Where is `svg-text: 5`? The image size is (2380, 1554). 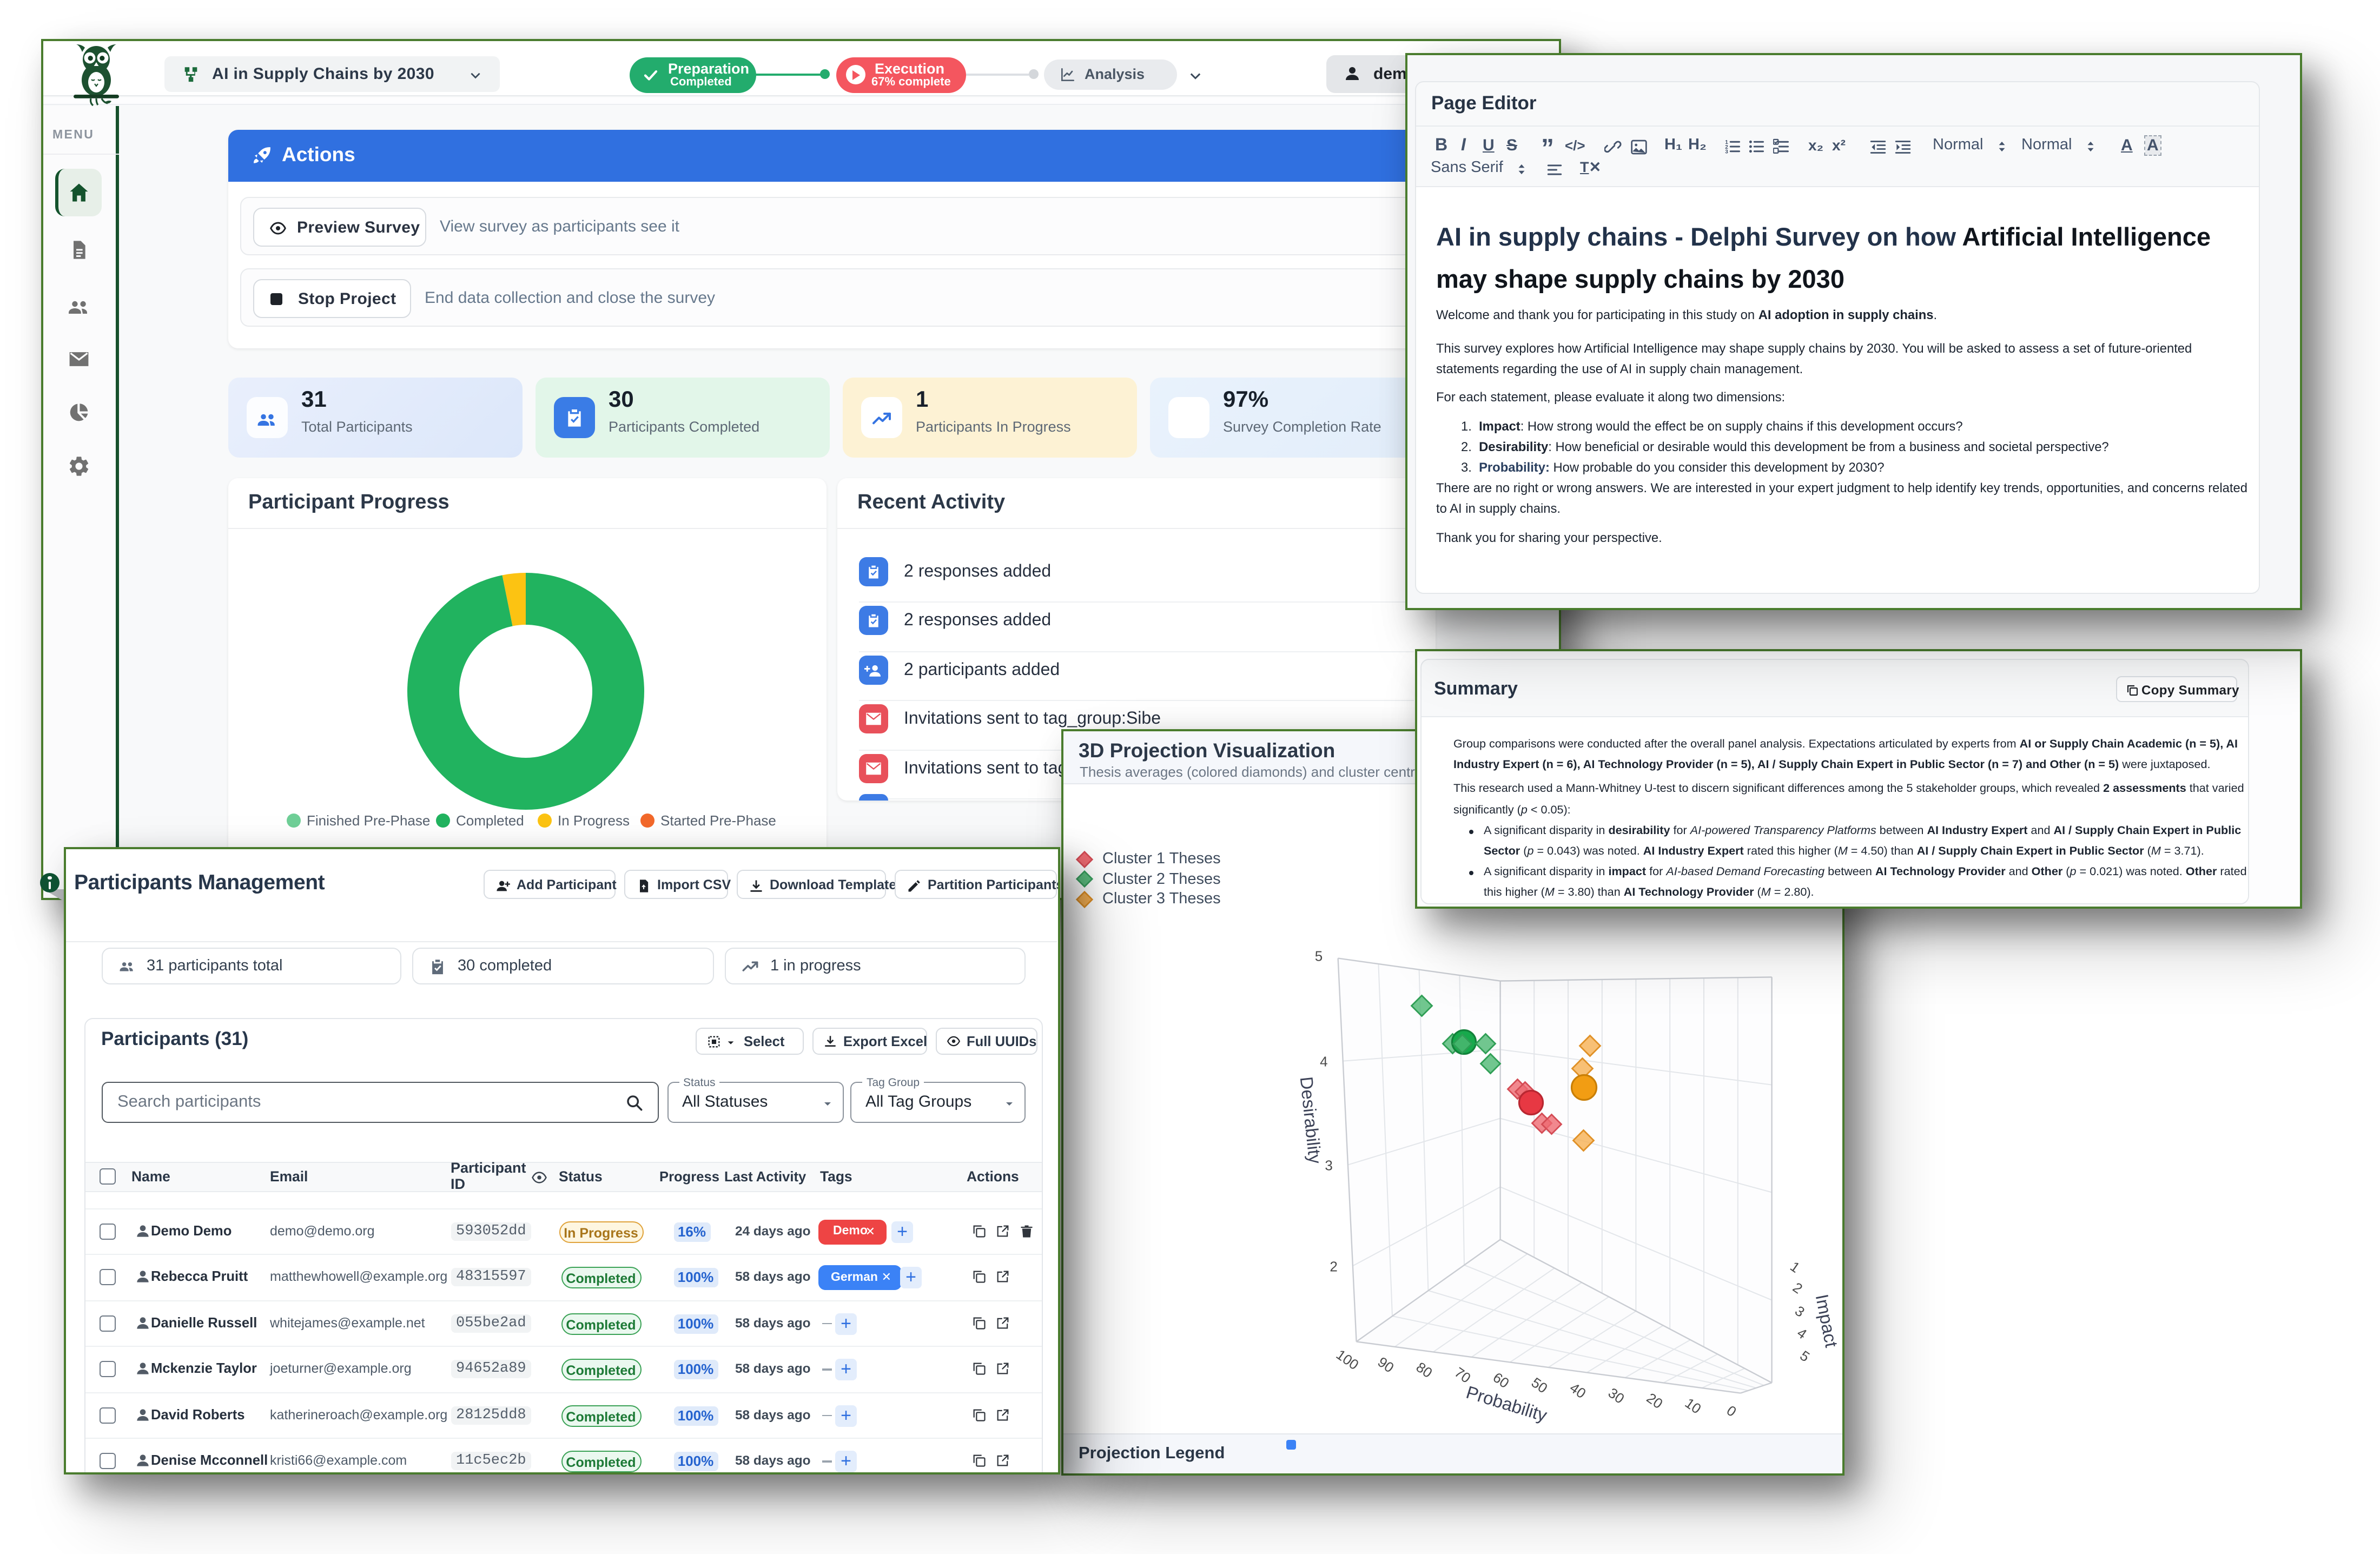 svg-text: 5 is located at coordinates (1319, 956).